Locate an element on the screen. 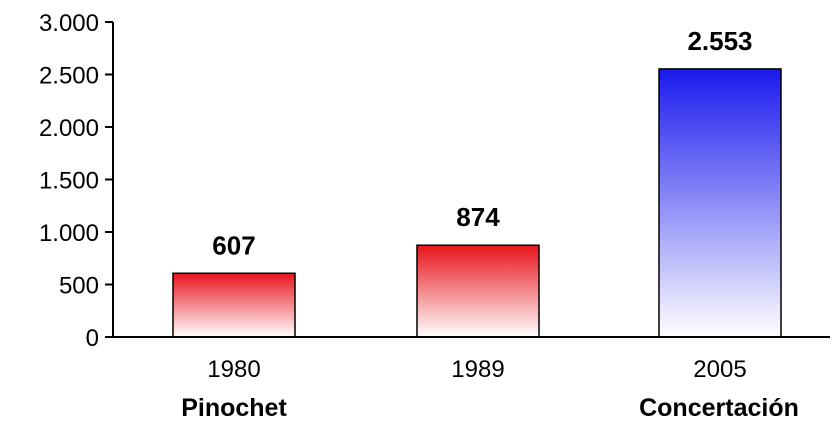 The width and height of the screenshot is (834, 424). data-label-1980: 607 is located at coordinates (233, 245).